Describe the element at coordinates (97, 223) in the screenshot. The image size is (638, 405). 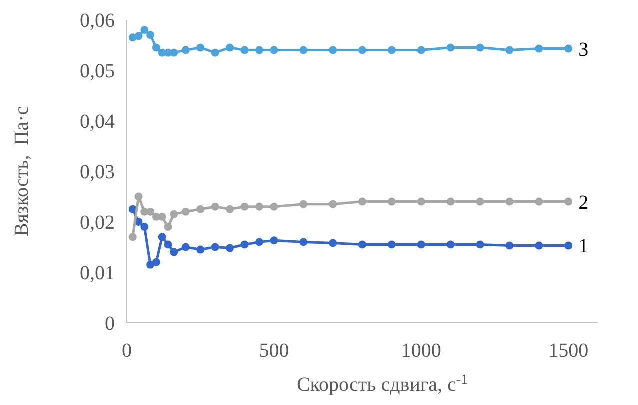
I see `y-tick-label: 0,02` at that location.